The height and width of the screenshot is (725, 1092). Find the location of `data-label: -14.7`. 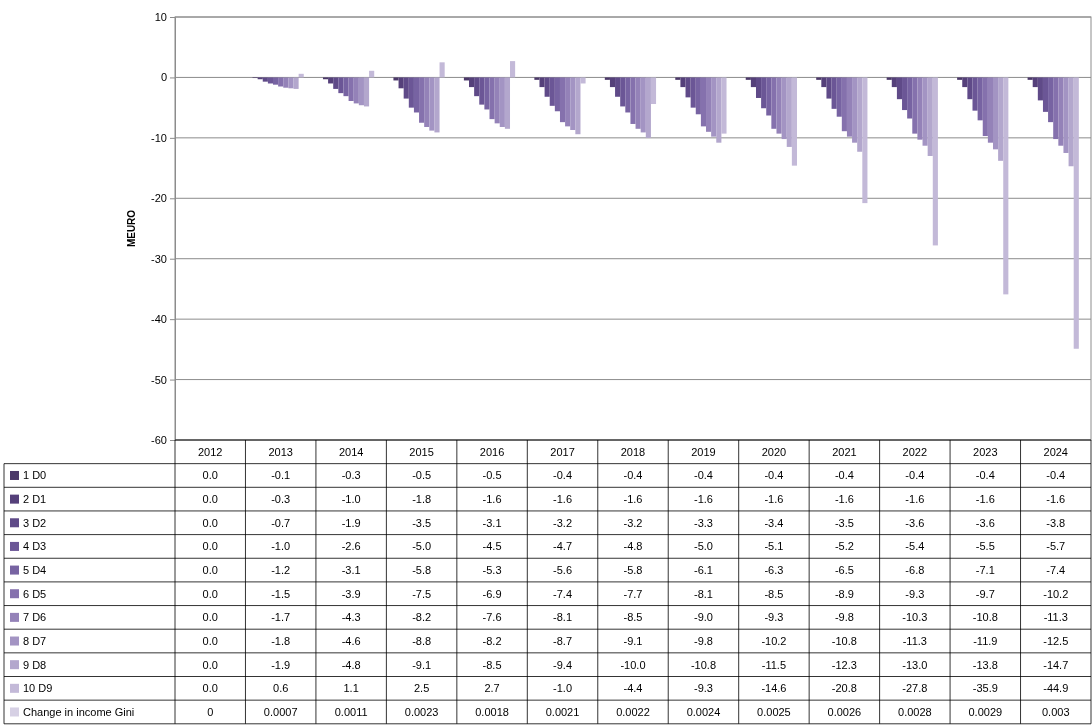

data-label: -14.7 is located at coordinates (1056, 664).